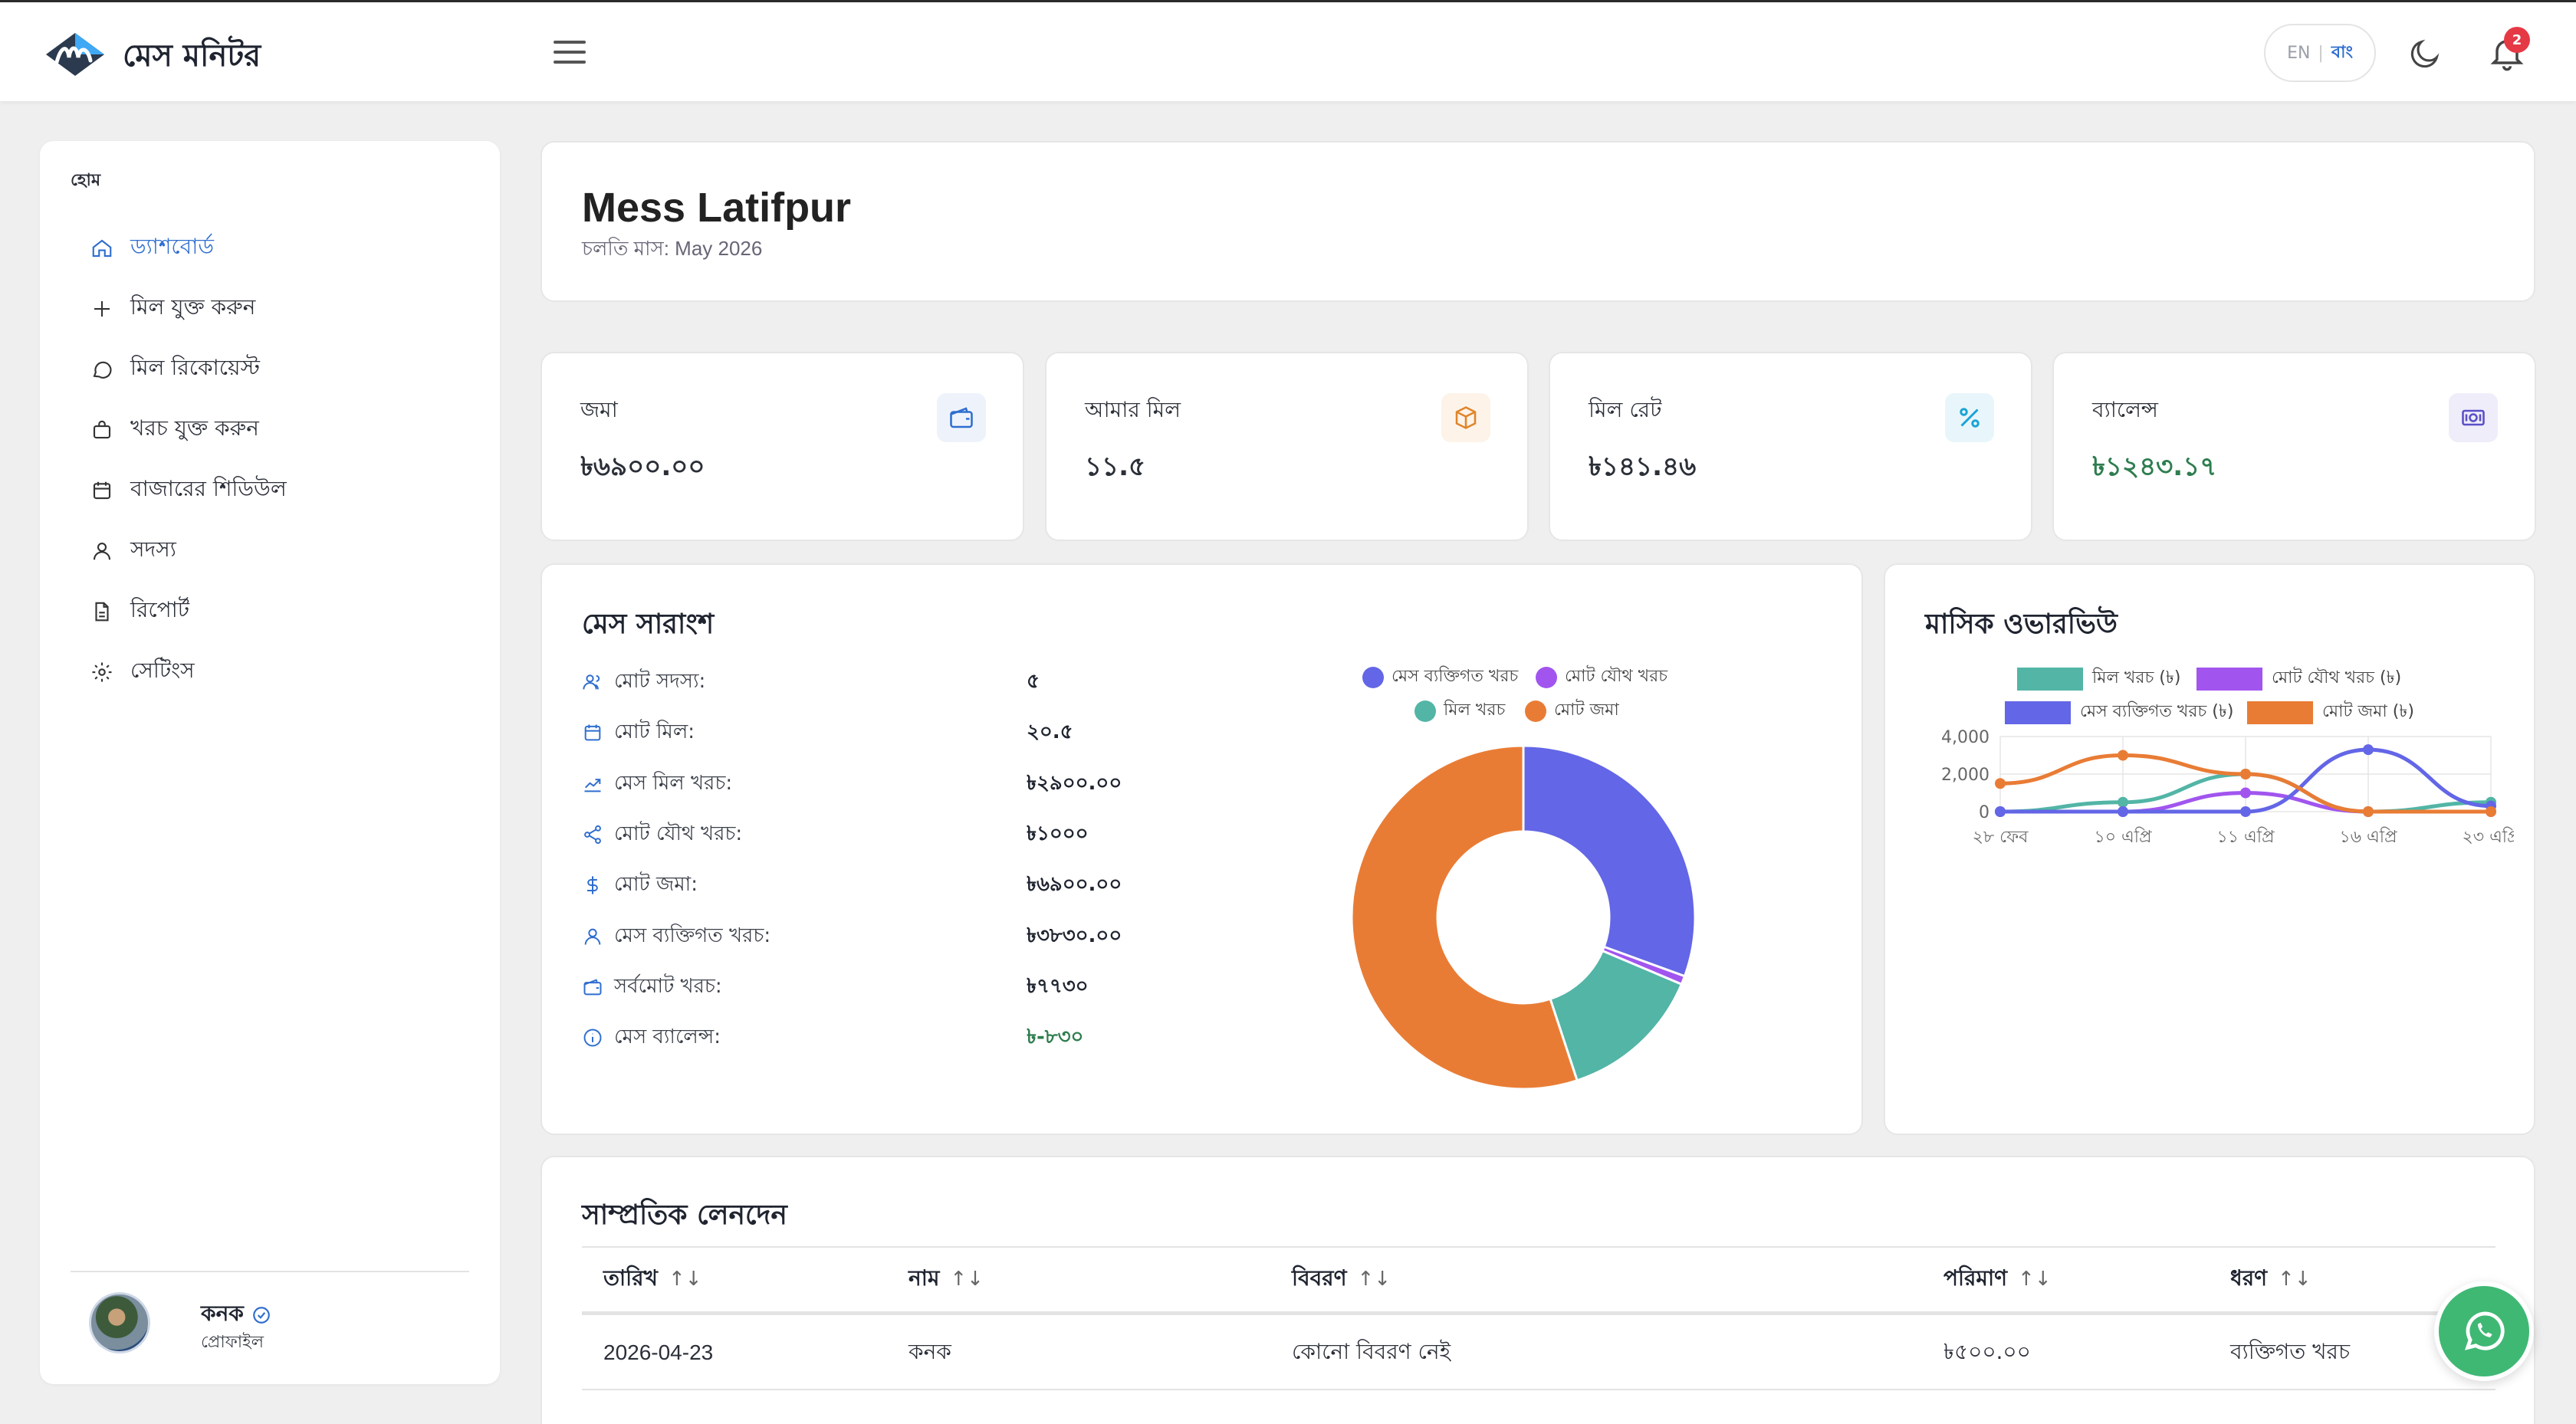 The width and height of the screenshot is (2576, 1424). Describe the element at coordinates (2368, 837) in the screenshot. I see `x-tick-label: ১৬ এপ্রি` at that location.